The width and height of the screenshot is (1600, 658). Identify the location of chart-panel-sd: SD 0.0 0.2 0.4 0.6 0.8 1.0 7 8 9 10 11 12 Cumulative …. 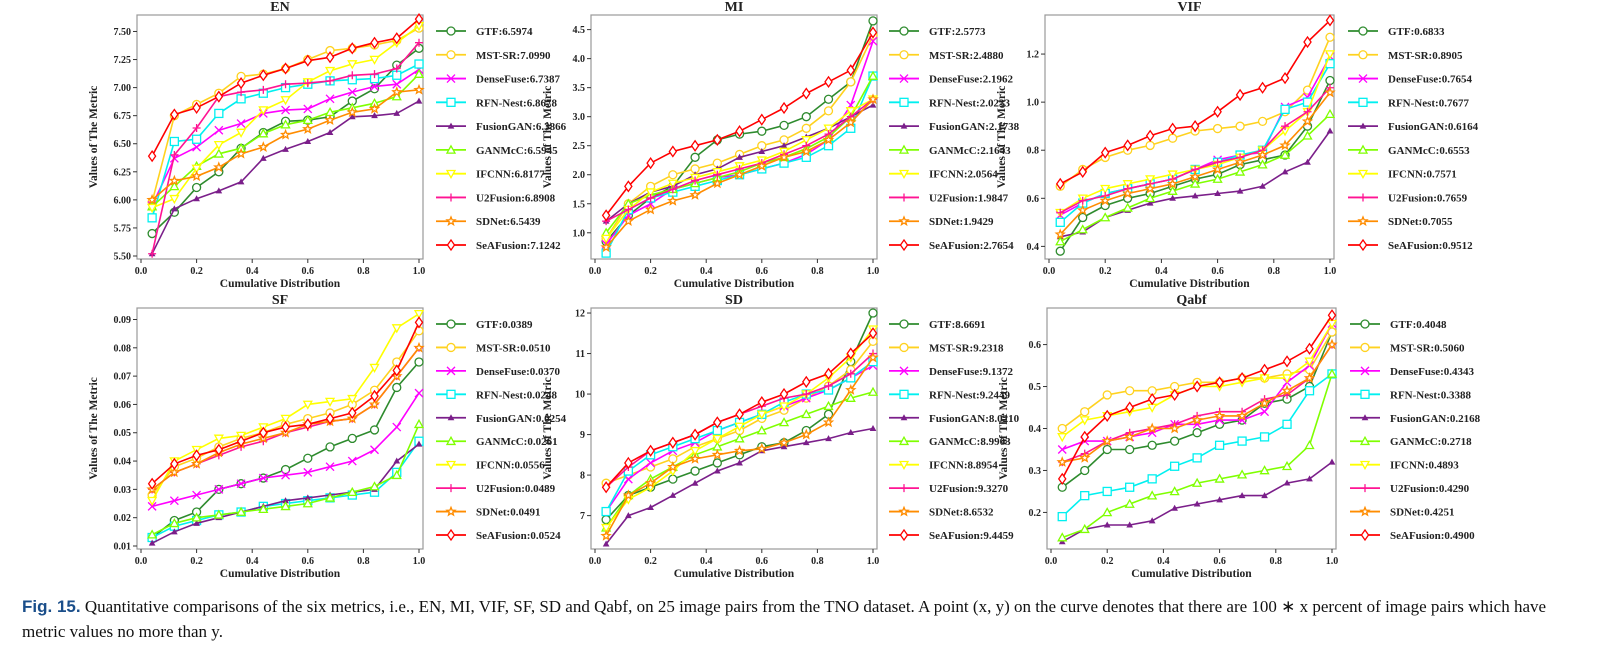
(781, 436).